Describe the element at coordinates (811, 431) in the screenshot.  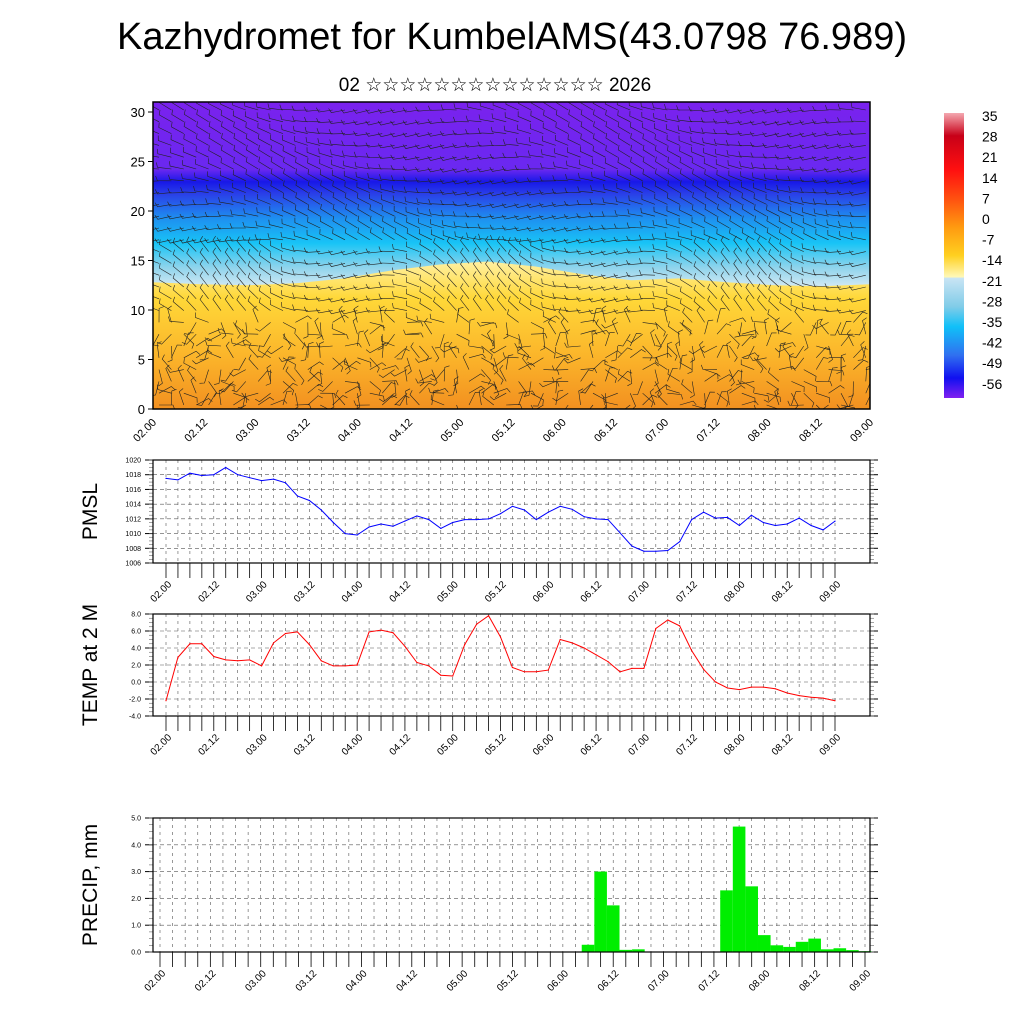
I see `x-tick-label: 08.12` at that location.